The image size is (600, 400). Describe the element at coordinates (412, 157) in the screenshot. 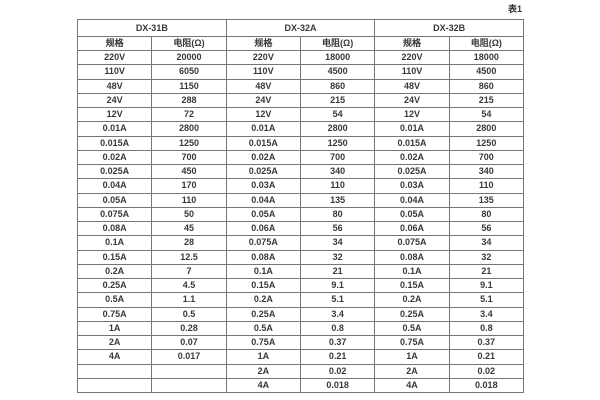

I see `spec-cell: 0.02A` at that location.